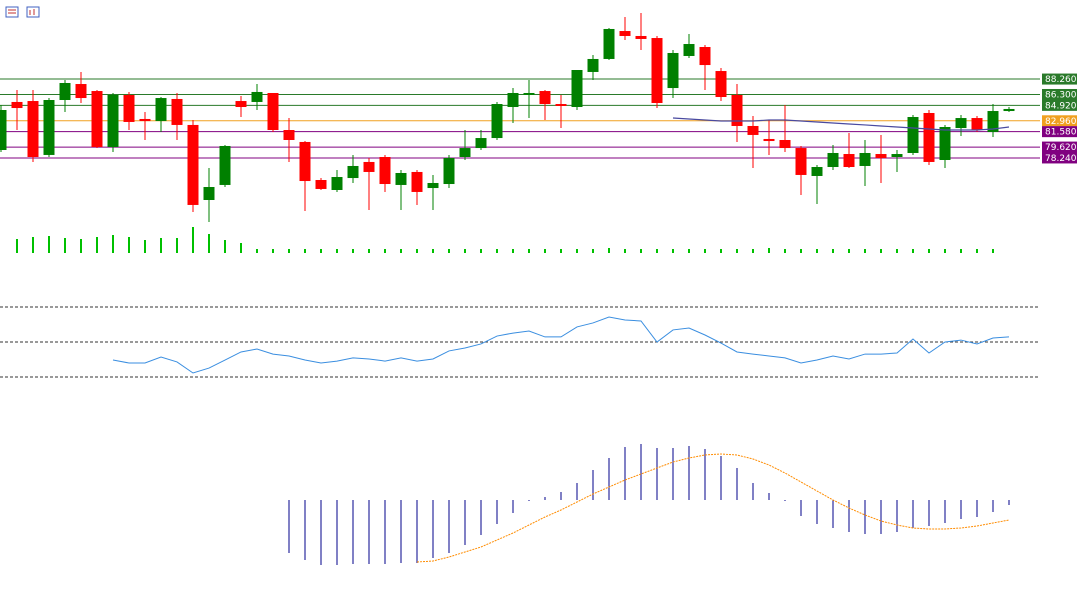  I want to click on level-label: 88.260, so click(1061, 80).